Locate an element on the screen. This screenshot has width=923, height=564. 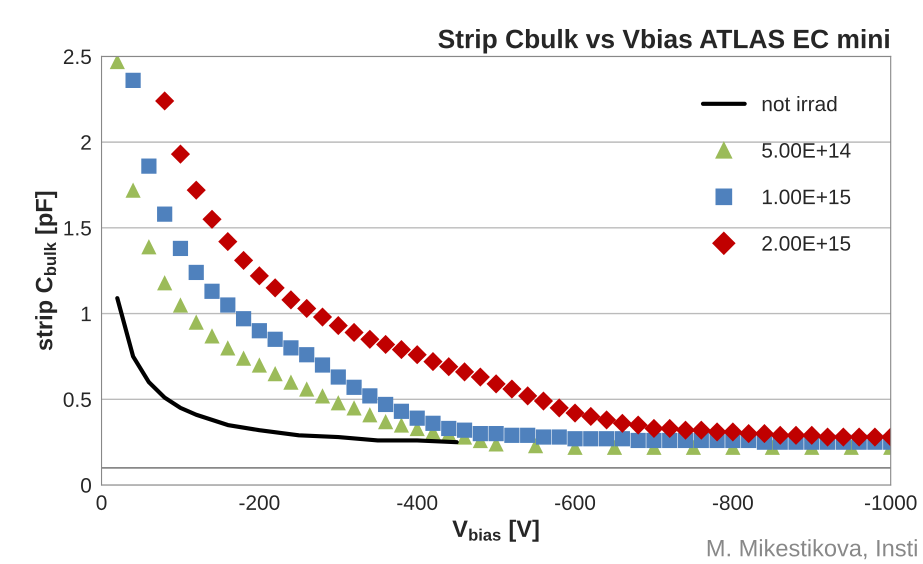
y-tick-label: 1.5 is located at coordinates (77, 228).